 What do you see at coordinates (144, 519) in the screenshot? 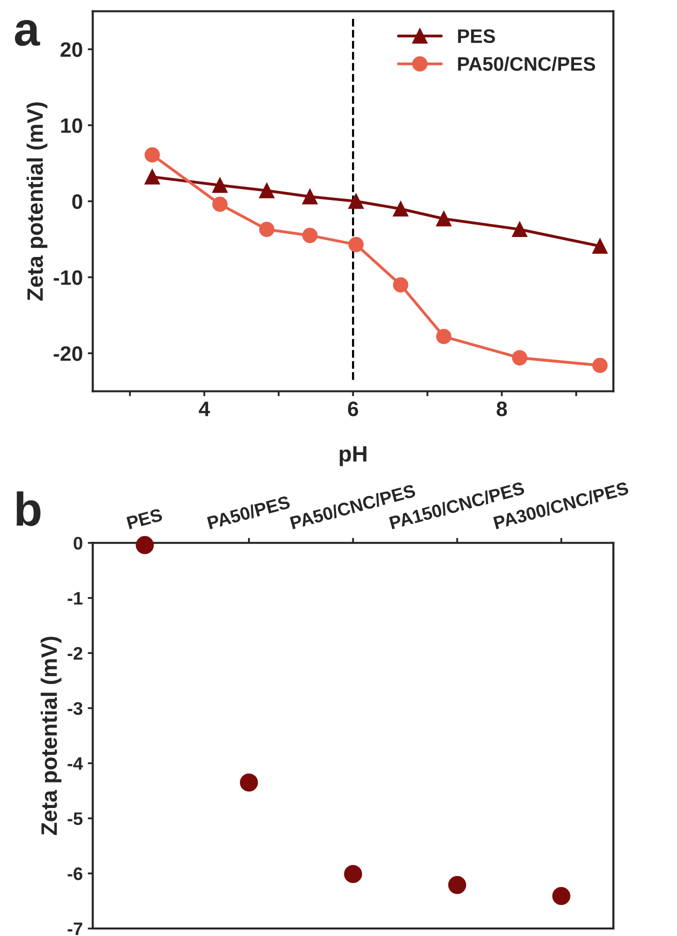
I see `x-tick-label: PES` at bounding box center [144, 519].